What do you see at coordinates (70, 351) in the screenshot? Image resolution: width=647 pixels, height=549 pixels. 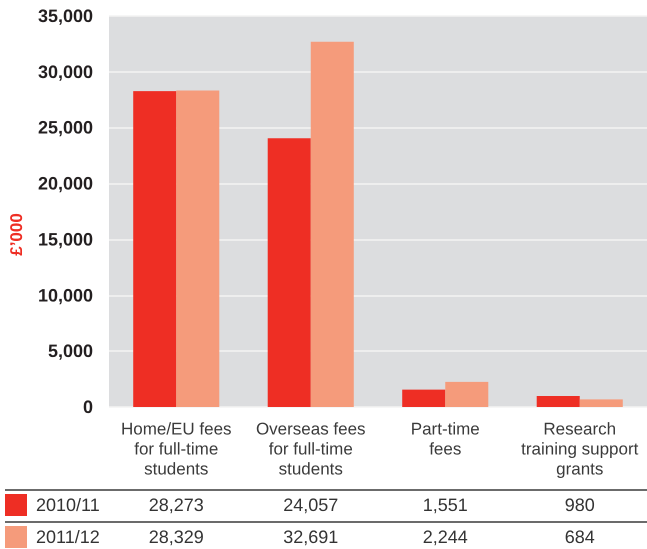 I see `y-tick-label: 5,000` at bounding box center [70, 351].